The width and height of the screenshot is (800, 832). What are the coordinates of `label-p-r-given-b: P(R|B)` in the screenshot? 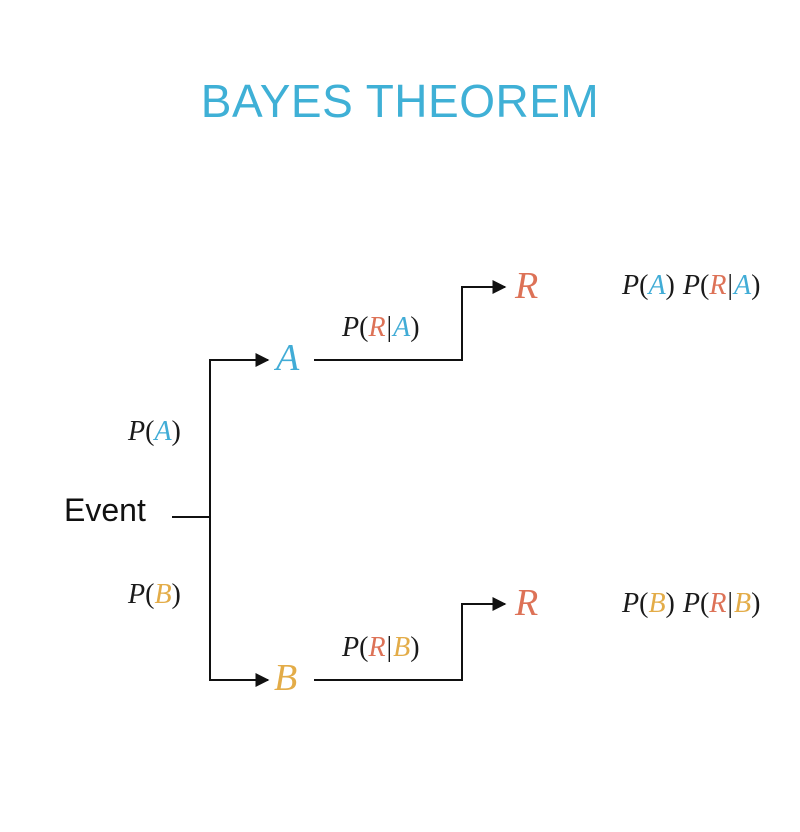 It's located at (381, 647).